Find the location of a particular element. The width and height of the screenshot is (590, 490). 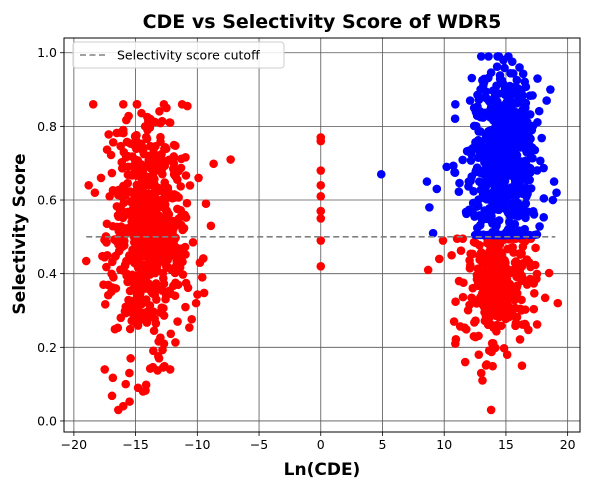

legend-label-cutoff: Selectivity score cutoff is located at coordinates (188, 55).